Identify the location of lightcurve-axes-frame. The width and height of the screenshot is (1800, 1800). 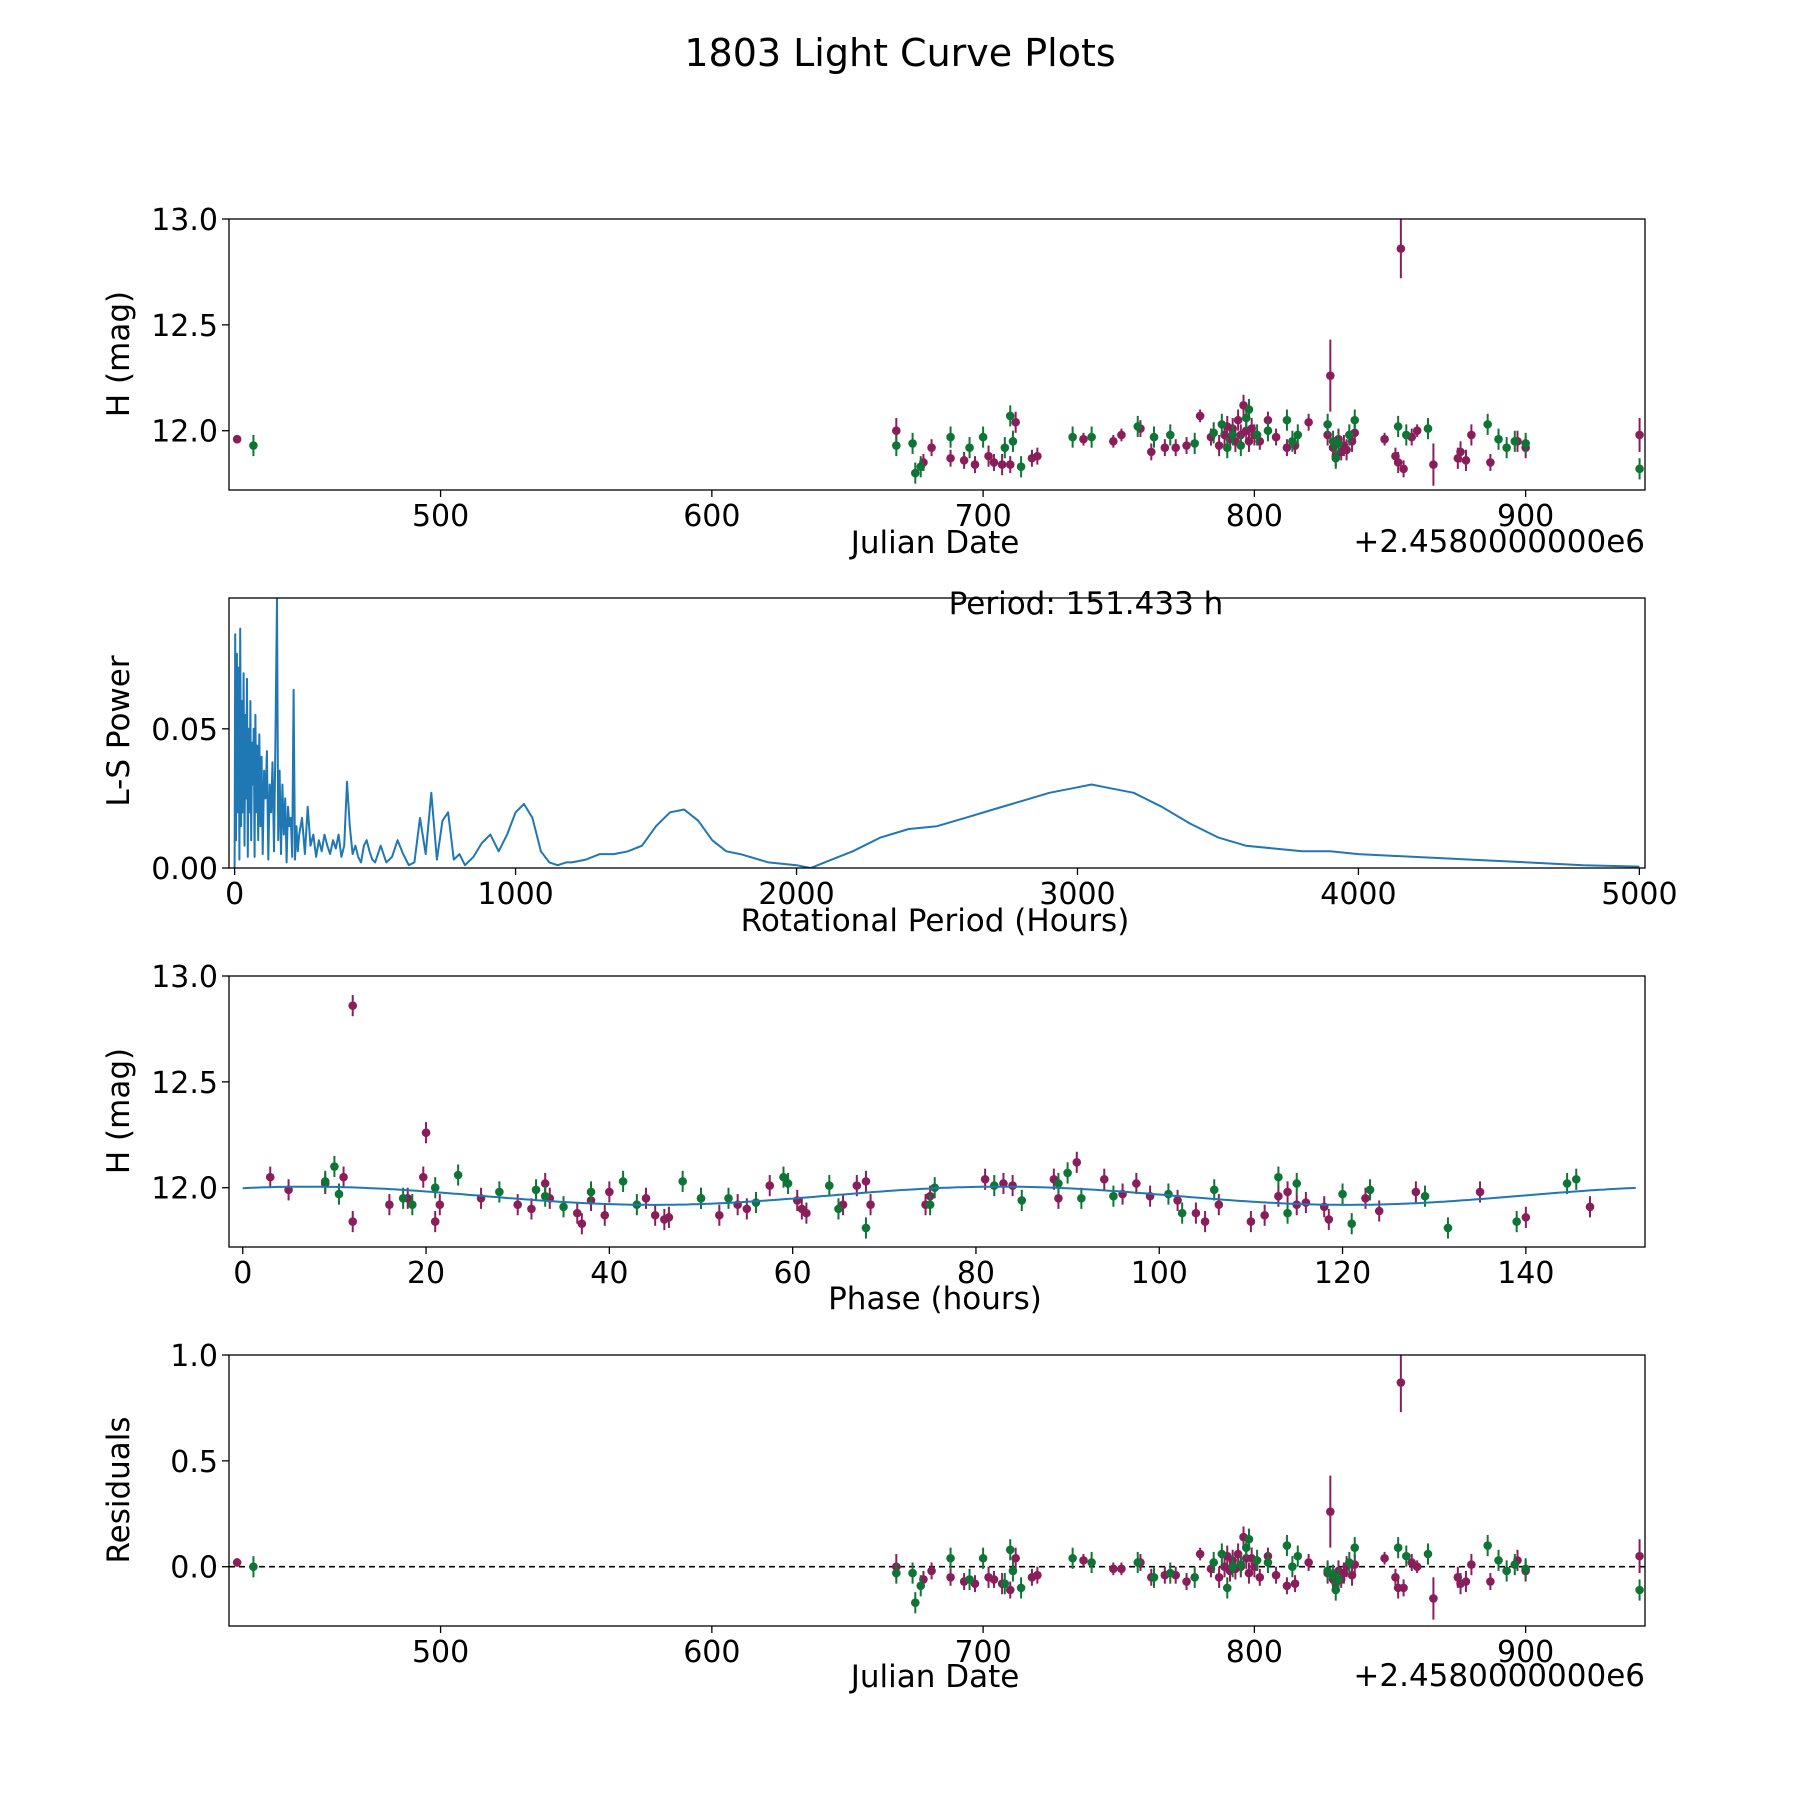
(937, 354).